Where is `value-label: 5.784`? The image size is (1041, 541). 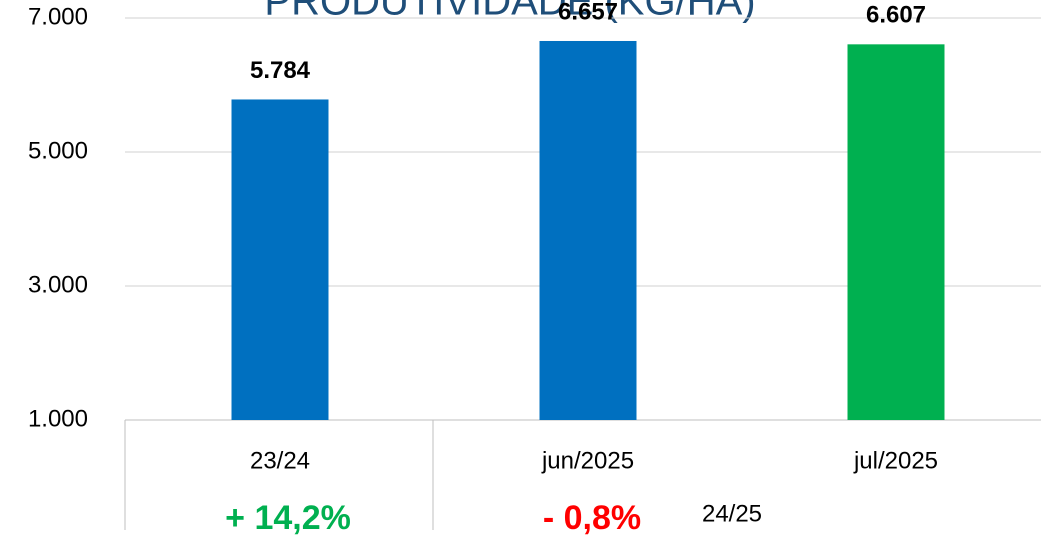 value-label: 5.784 is located at coordinates (280, 70).